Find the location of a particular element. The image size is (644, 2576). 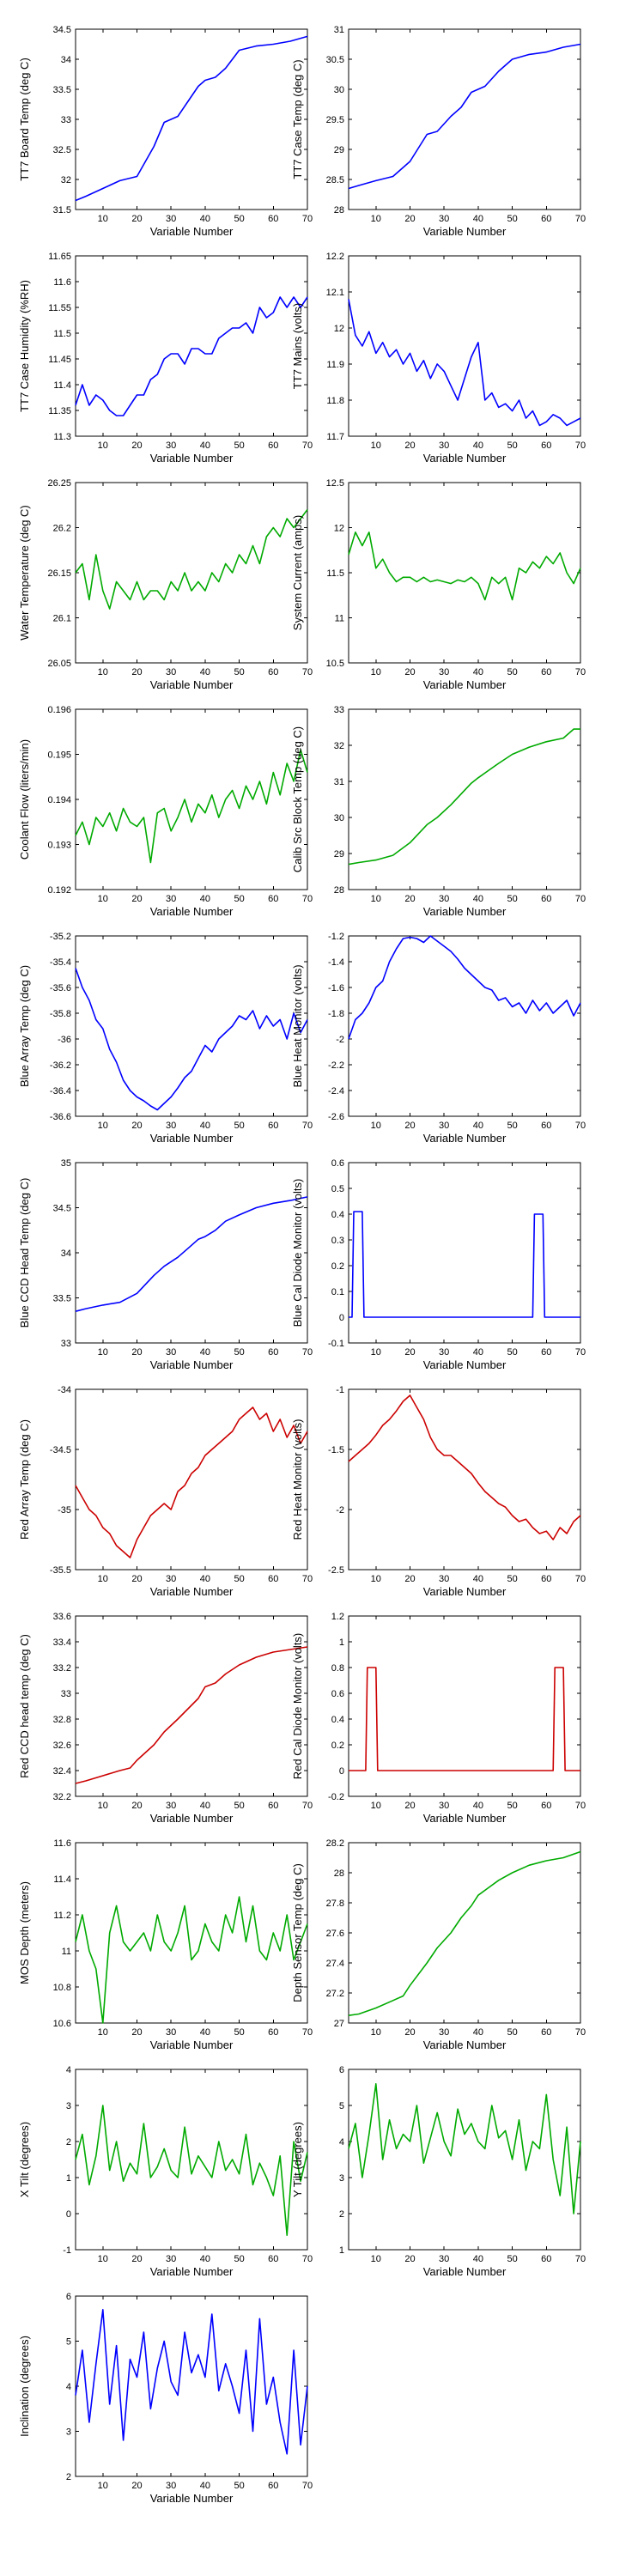

y-tick-label: 5 is located at coordinates (69, 2342).